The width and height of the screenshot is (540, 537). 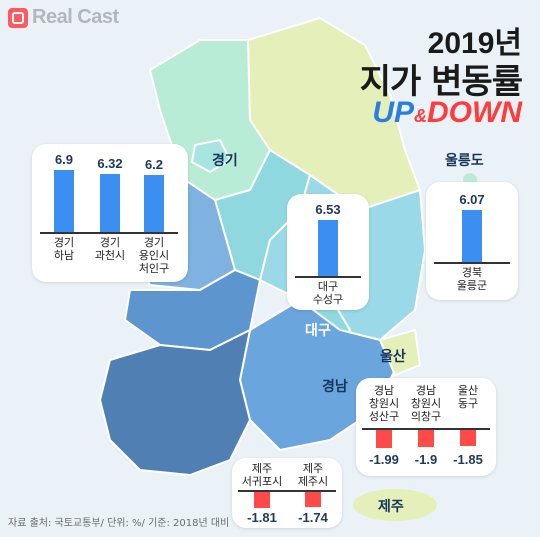 I want to click on title-down: DOWN, so click(x=474, y=112).